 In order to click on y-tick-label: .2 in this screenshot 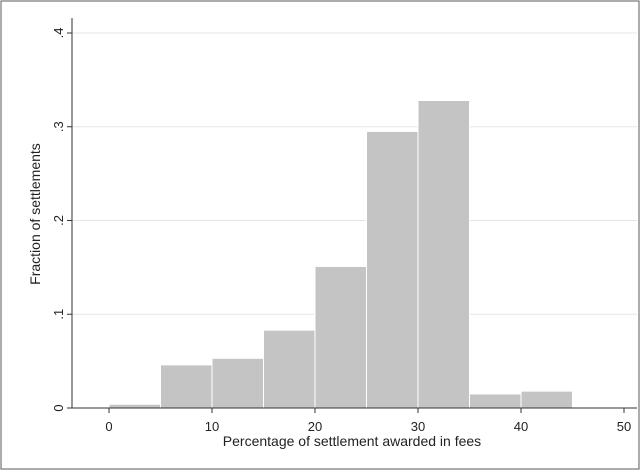, I will do `click(58, 220)`.